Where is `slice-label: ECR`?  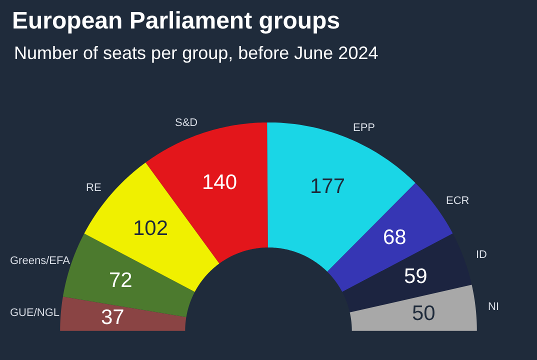 slice-label: ECR is located at coordinates (458, 201).